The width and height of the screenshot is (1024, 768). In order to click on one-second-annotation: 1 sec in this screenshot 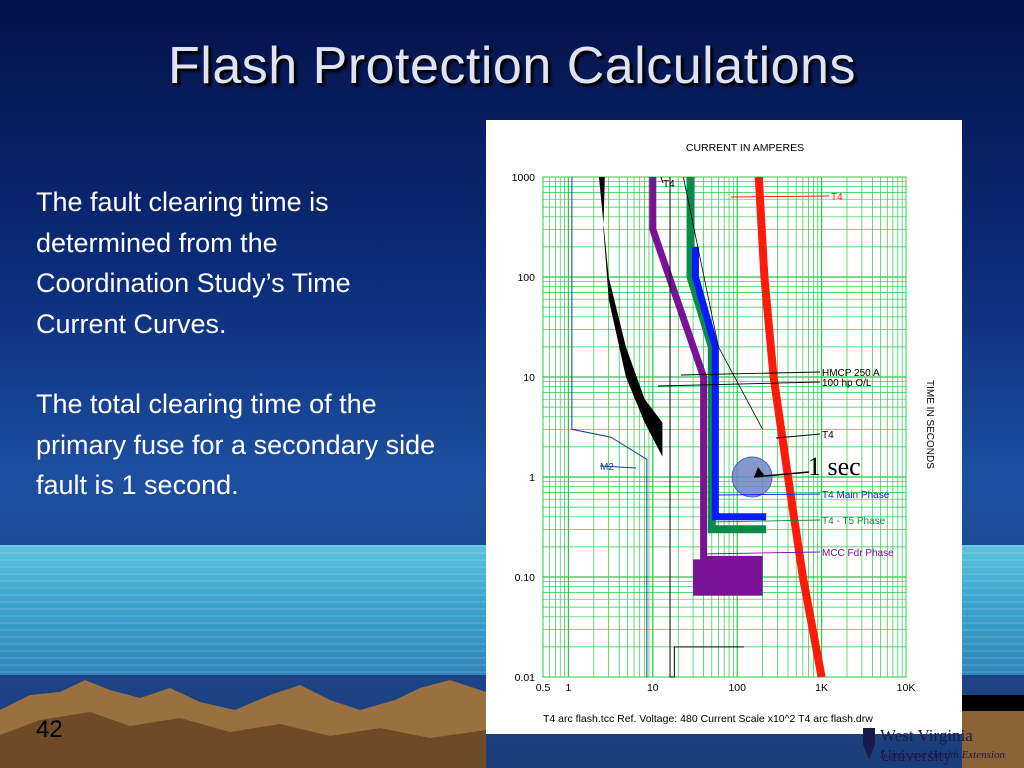, I will do `click(834, 466)`.